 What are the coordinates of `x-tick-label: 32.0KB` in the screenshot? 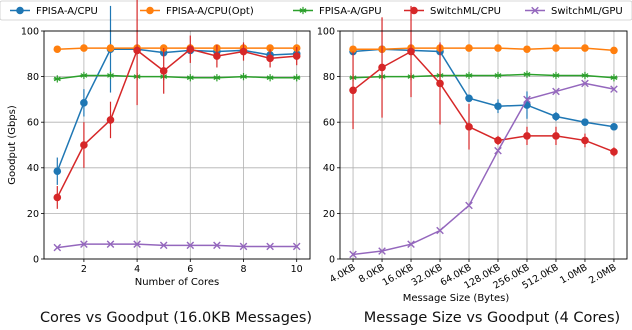 It's located at (427, 275).